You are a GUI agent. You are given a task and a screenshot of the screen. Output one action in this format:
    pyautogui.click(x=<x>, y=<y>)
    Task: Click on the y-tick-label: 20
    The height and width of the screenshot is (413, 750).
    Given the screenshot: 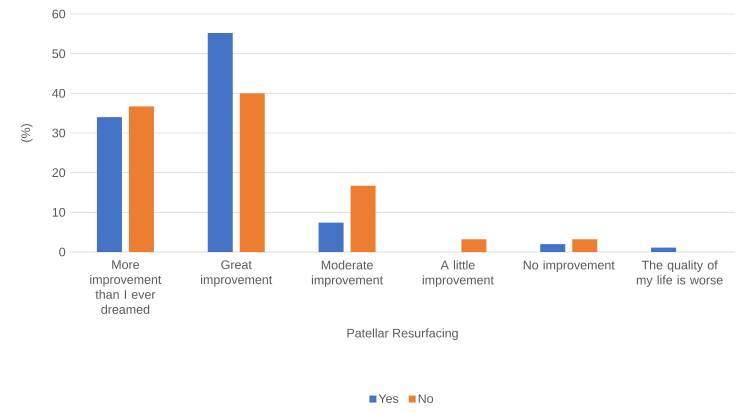 What is the action you would take?
    pyautogui.click(x=59, y=173)
    